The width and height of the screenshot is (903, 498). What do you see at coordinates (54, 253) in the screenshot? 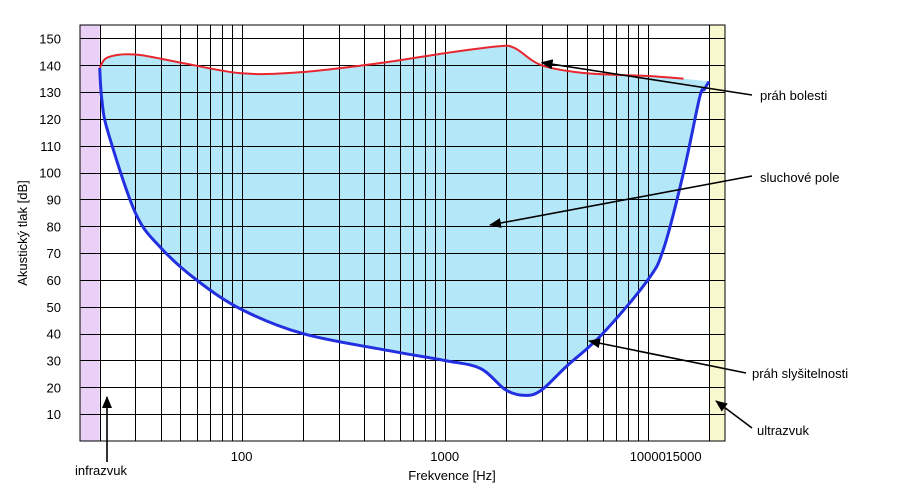
I see `y-tick-label: 70` at bounding box center [54, 253].